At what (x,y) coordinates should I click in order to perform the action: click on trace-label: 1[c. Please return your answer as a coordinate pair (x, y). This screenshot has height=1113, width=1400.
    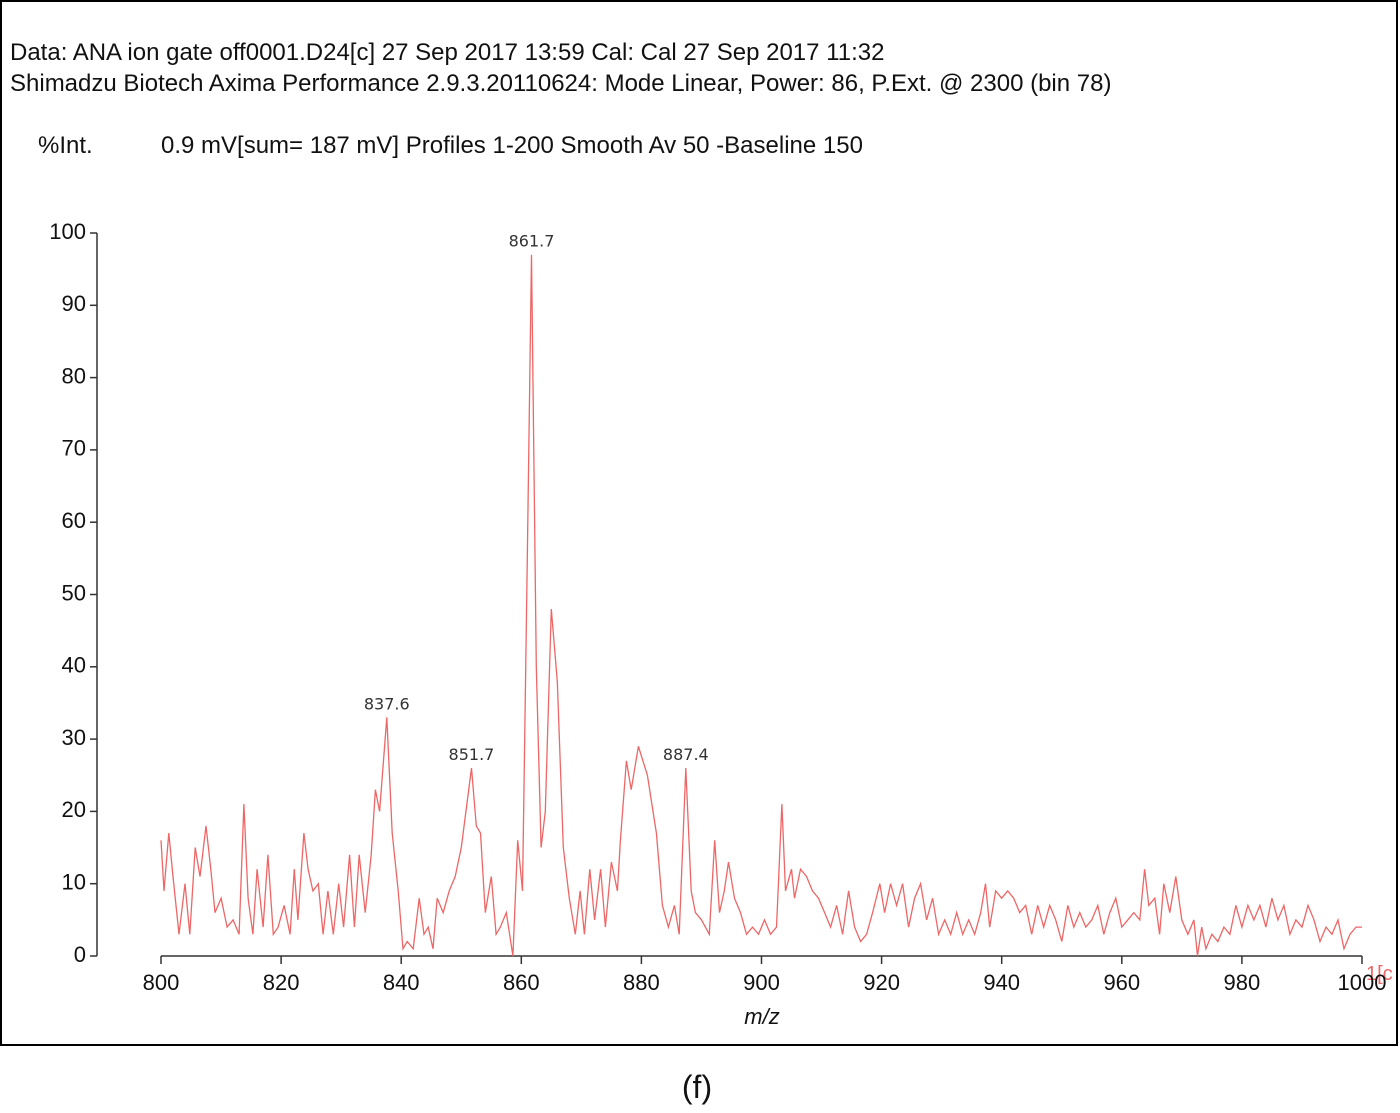
    Looking at the image, I should click on (1379, 974).